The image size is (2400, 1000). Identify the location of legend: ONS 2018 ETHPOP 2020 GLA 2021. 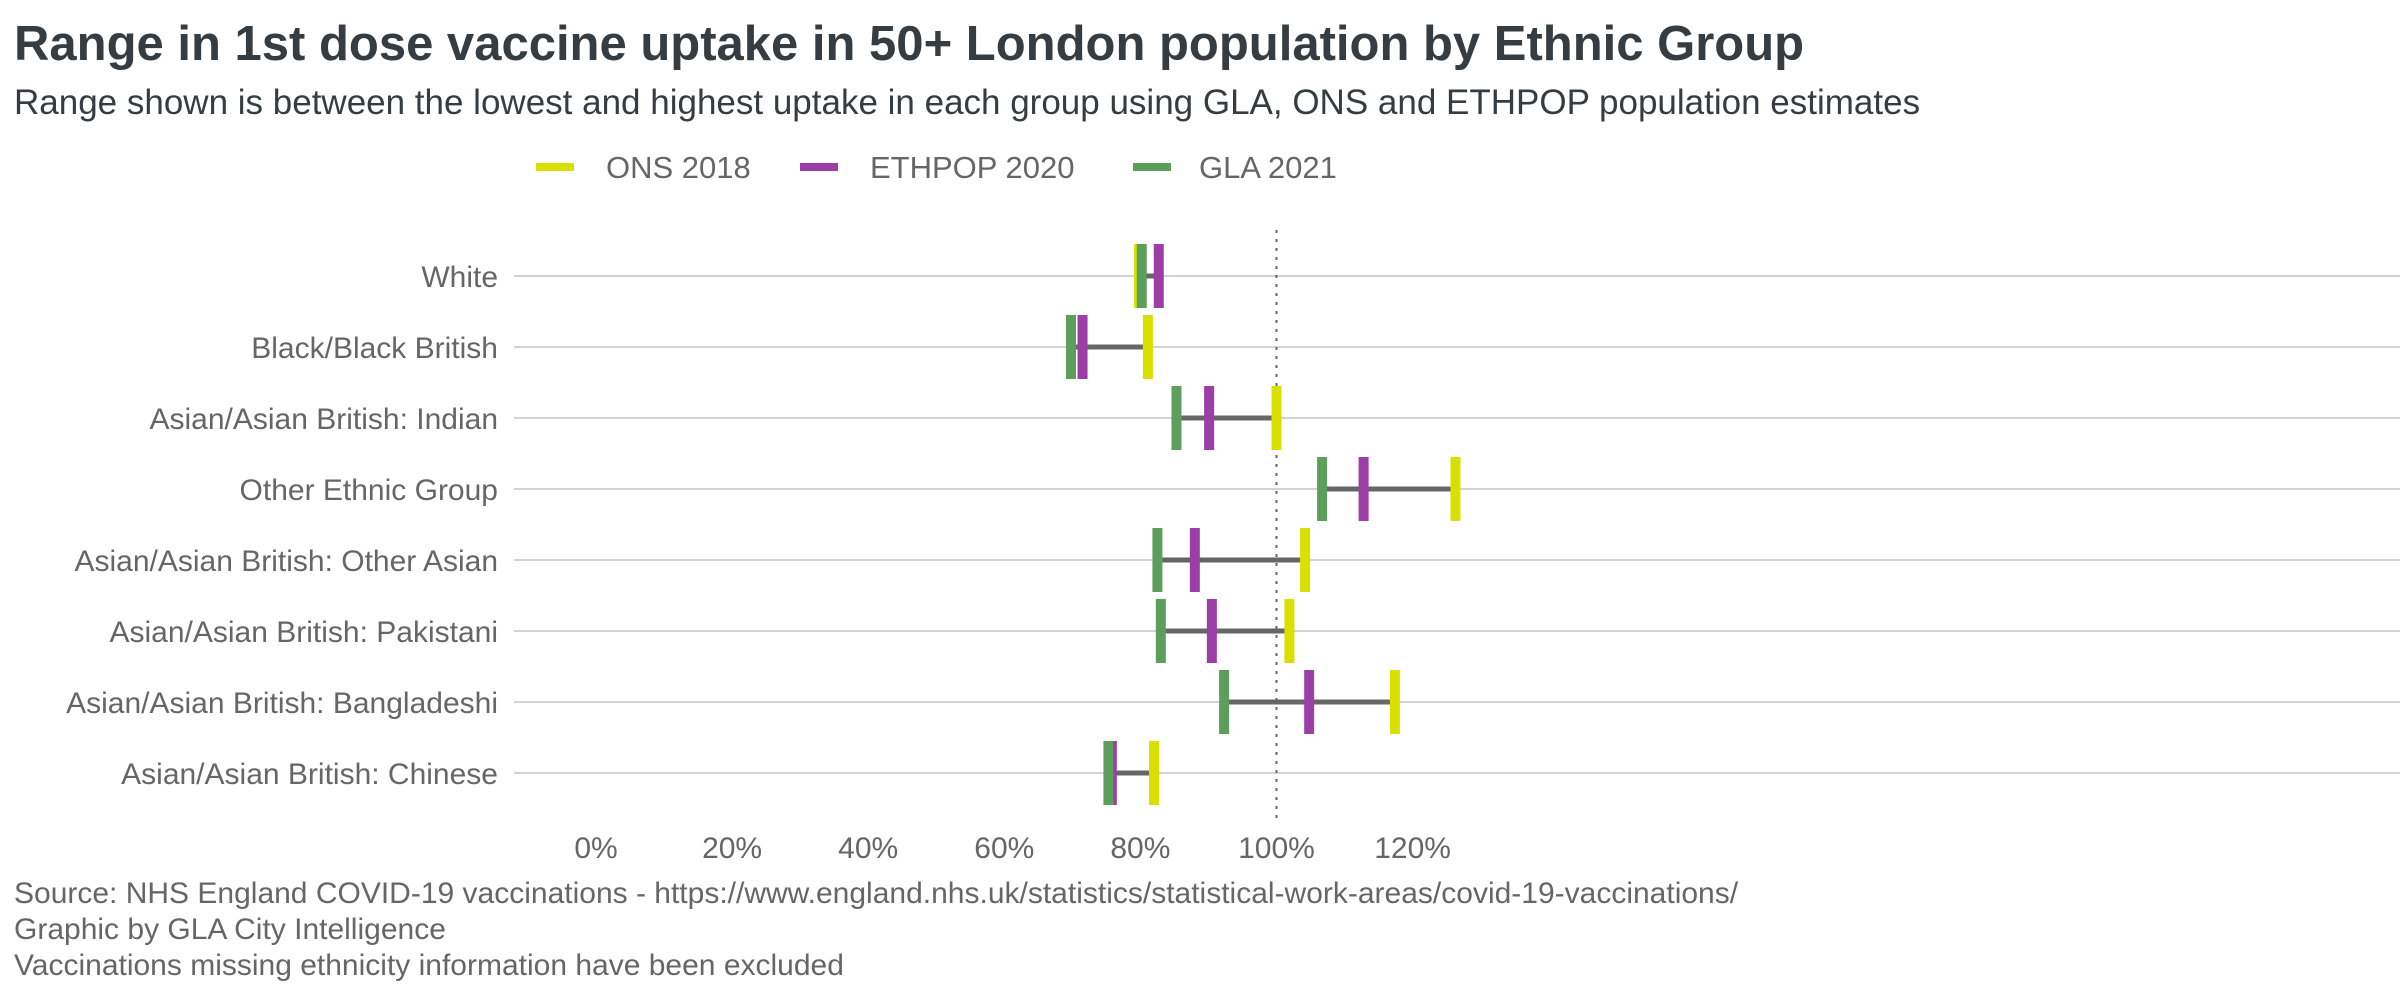
(936, 167).